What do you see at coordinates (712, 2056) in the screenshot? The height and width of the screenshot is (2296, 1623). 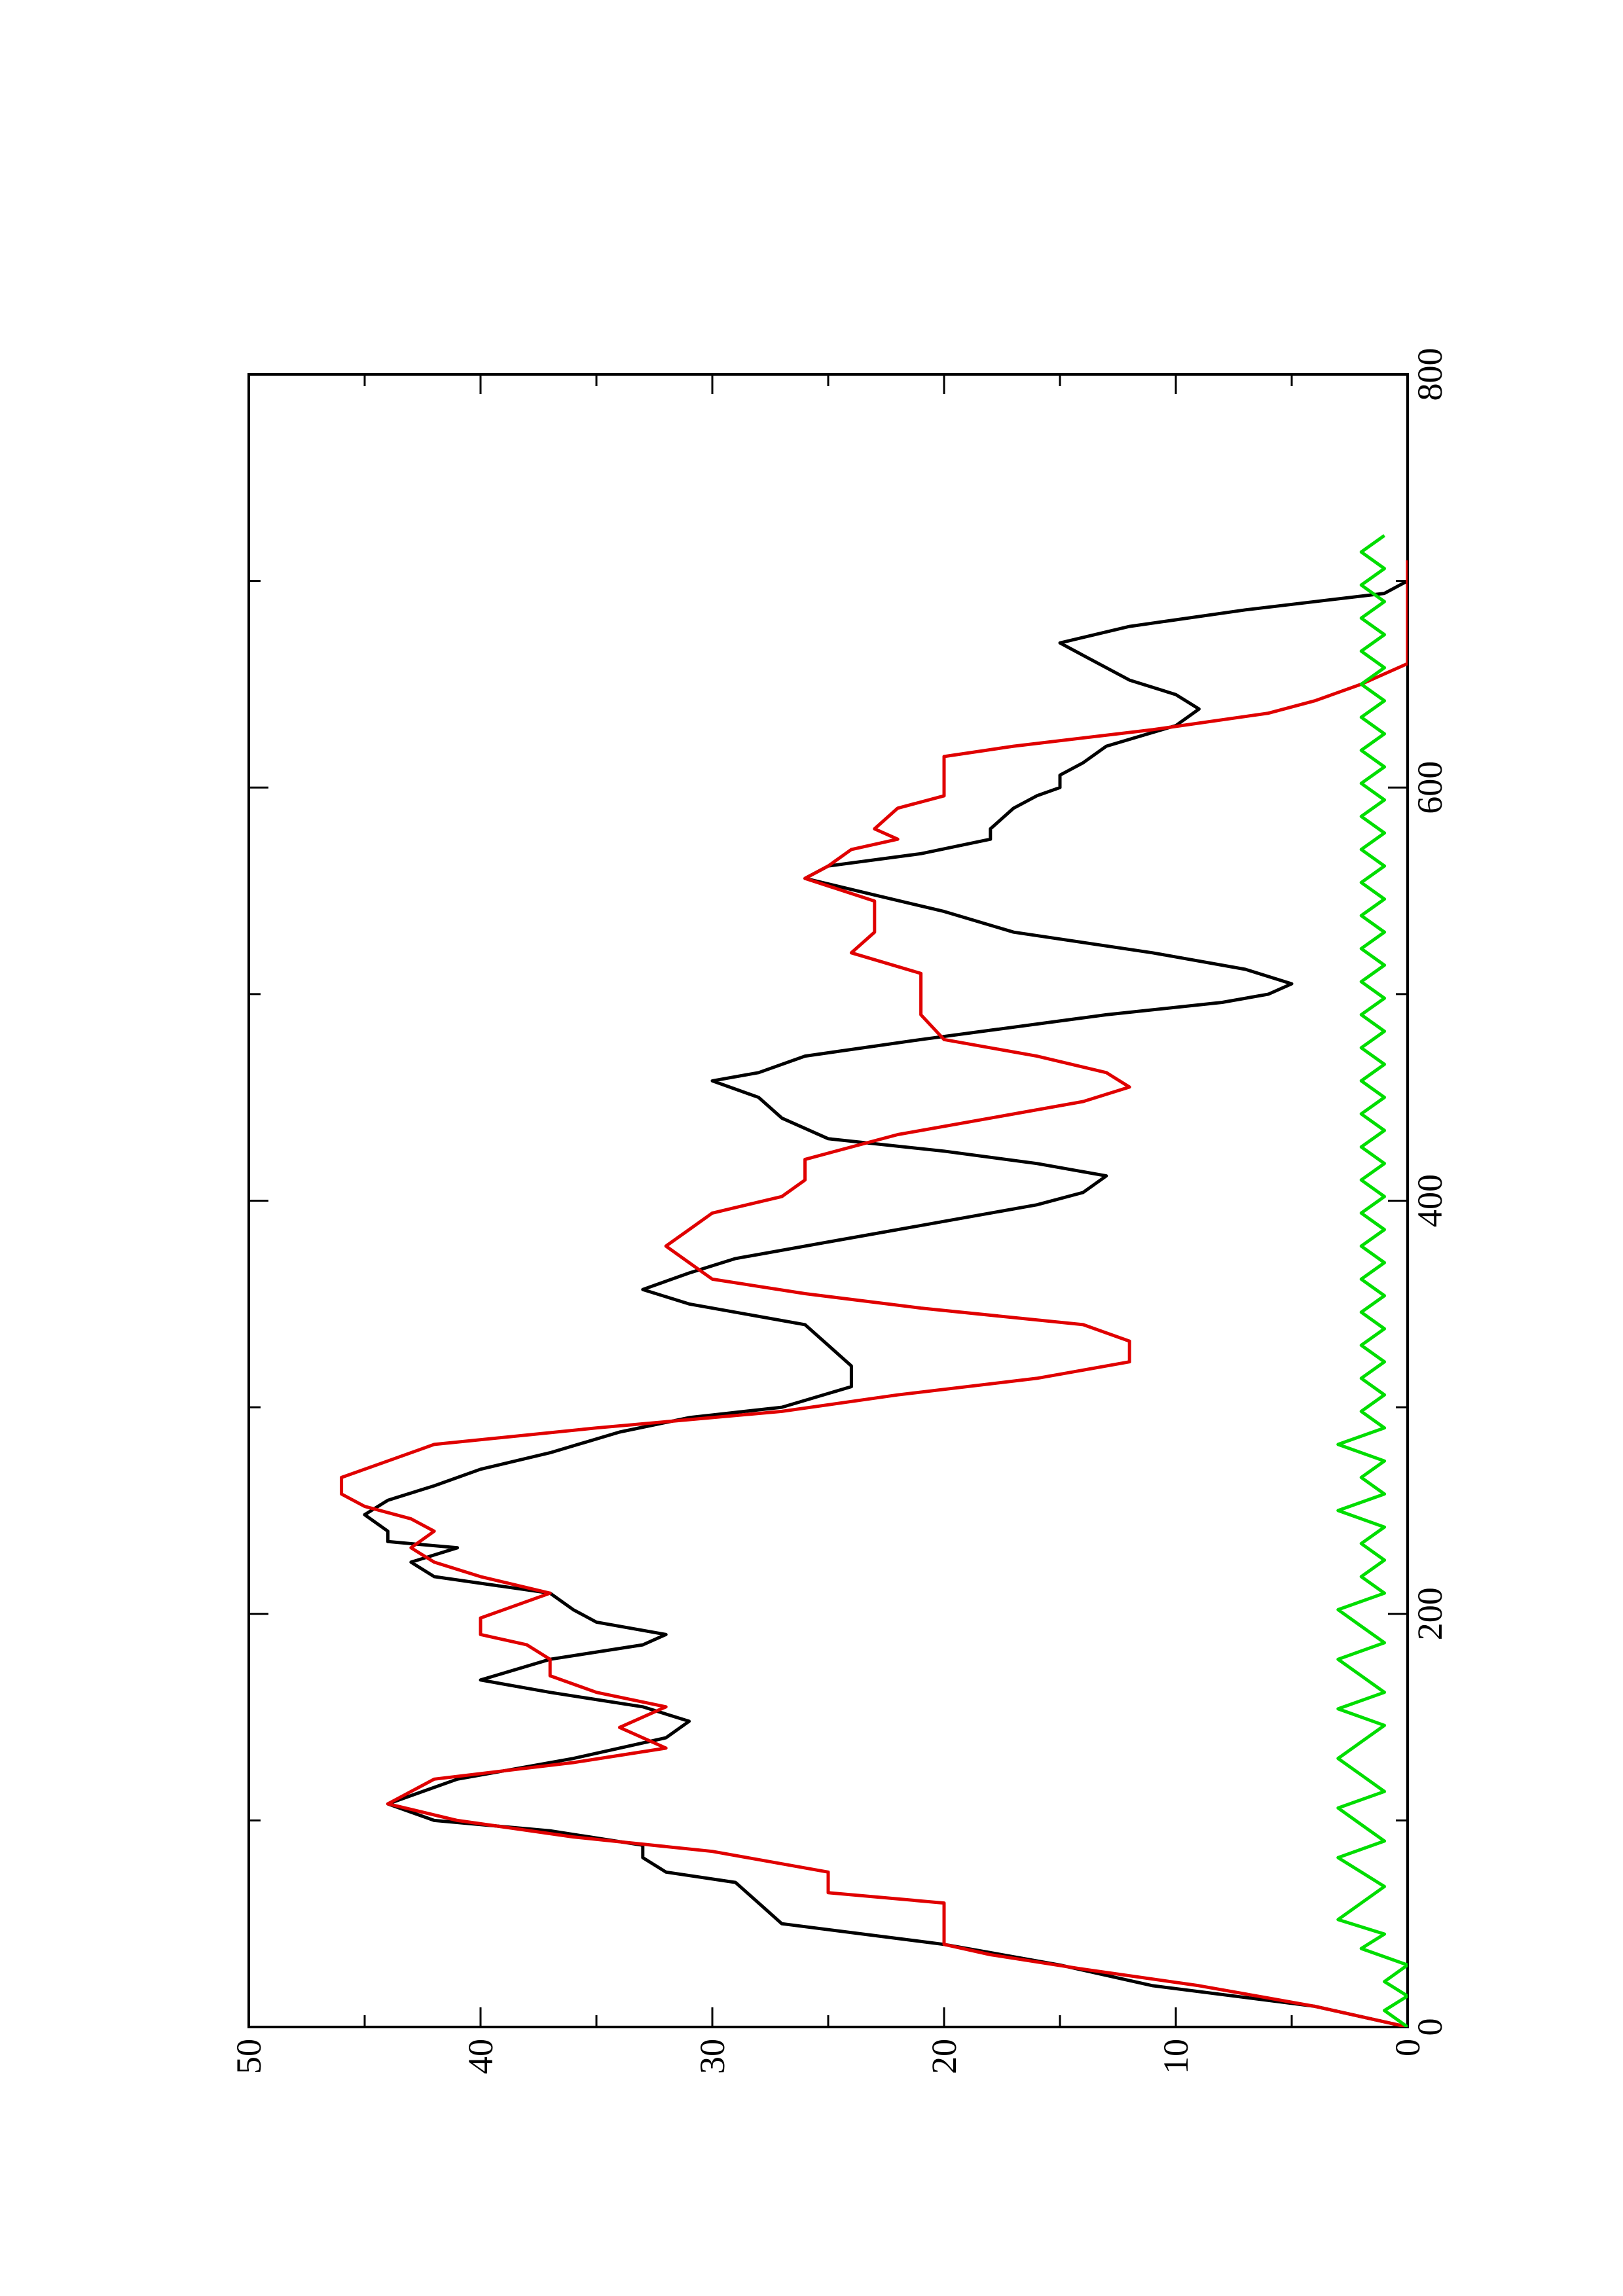 I see `y-tick-label-3: 30` at bounding box center [712, 2056].